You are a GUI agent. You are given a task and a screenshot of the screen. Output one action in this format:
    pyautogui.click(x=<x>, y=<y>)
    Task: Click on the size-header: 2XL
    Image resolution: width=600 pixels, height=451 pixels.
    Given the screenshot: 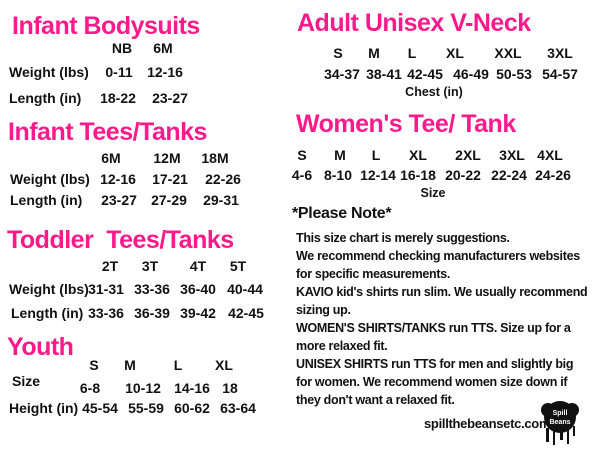 What is the action you would take?
    pyautogui.click(x=468, y=155)
    